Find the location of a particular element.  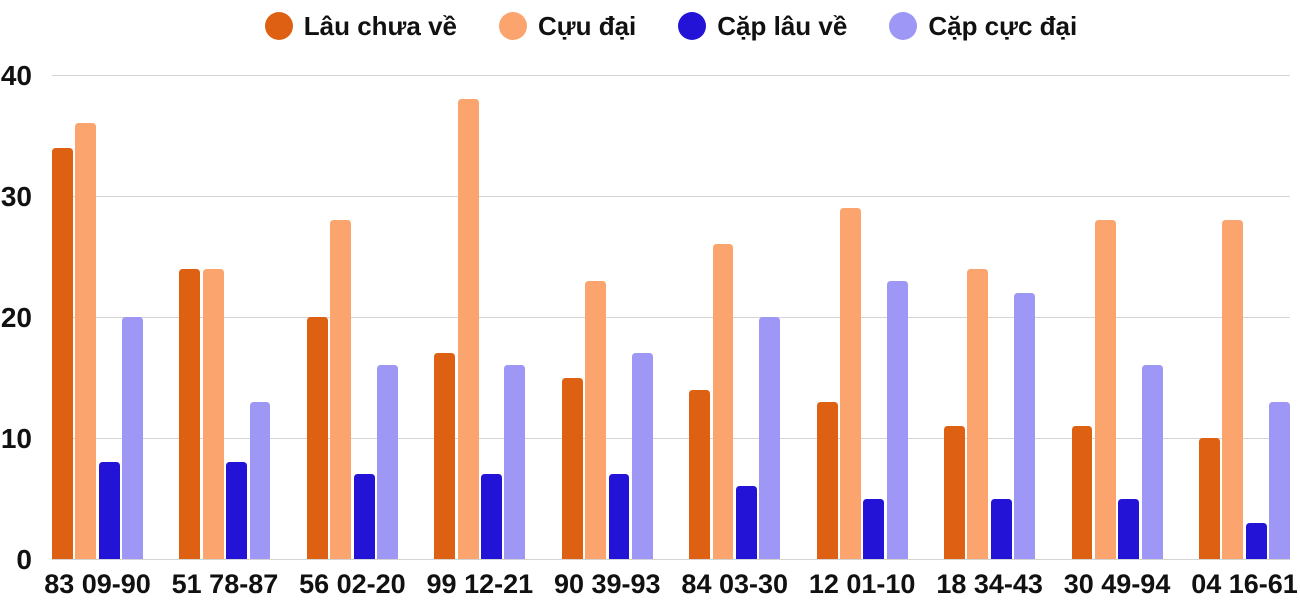

legend-item-0: Lâu chưa về is located at coordinates (360, 26).